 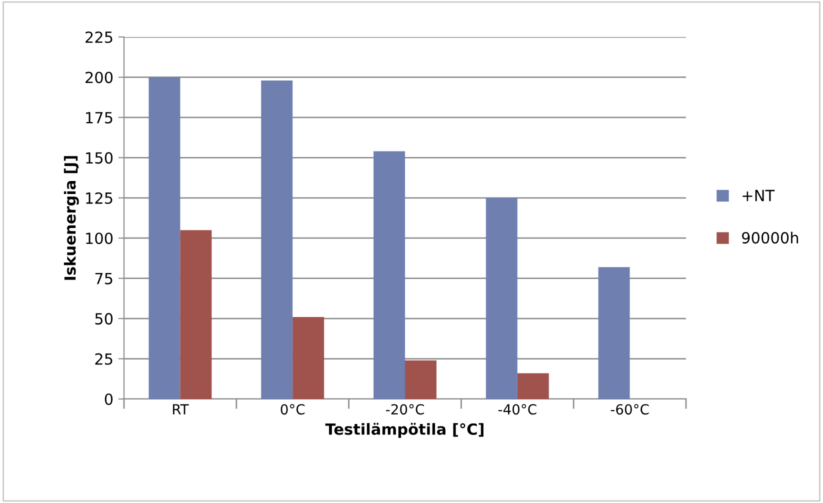 What do you see at coordinates (108, 399) in the screenshot?
I see `y-tick-label: 0` at bounding box center [108, 399].